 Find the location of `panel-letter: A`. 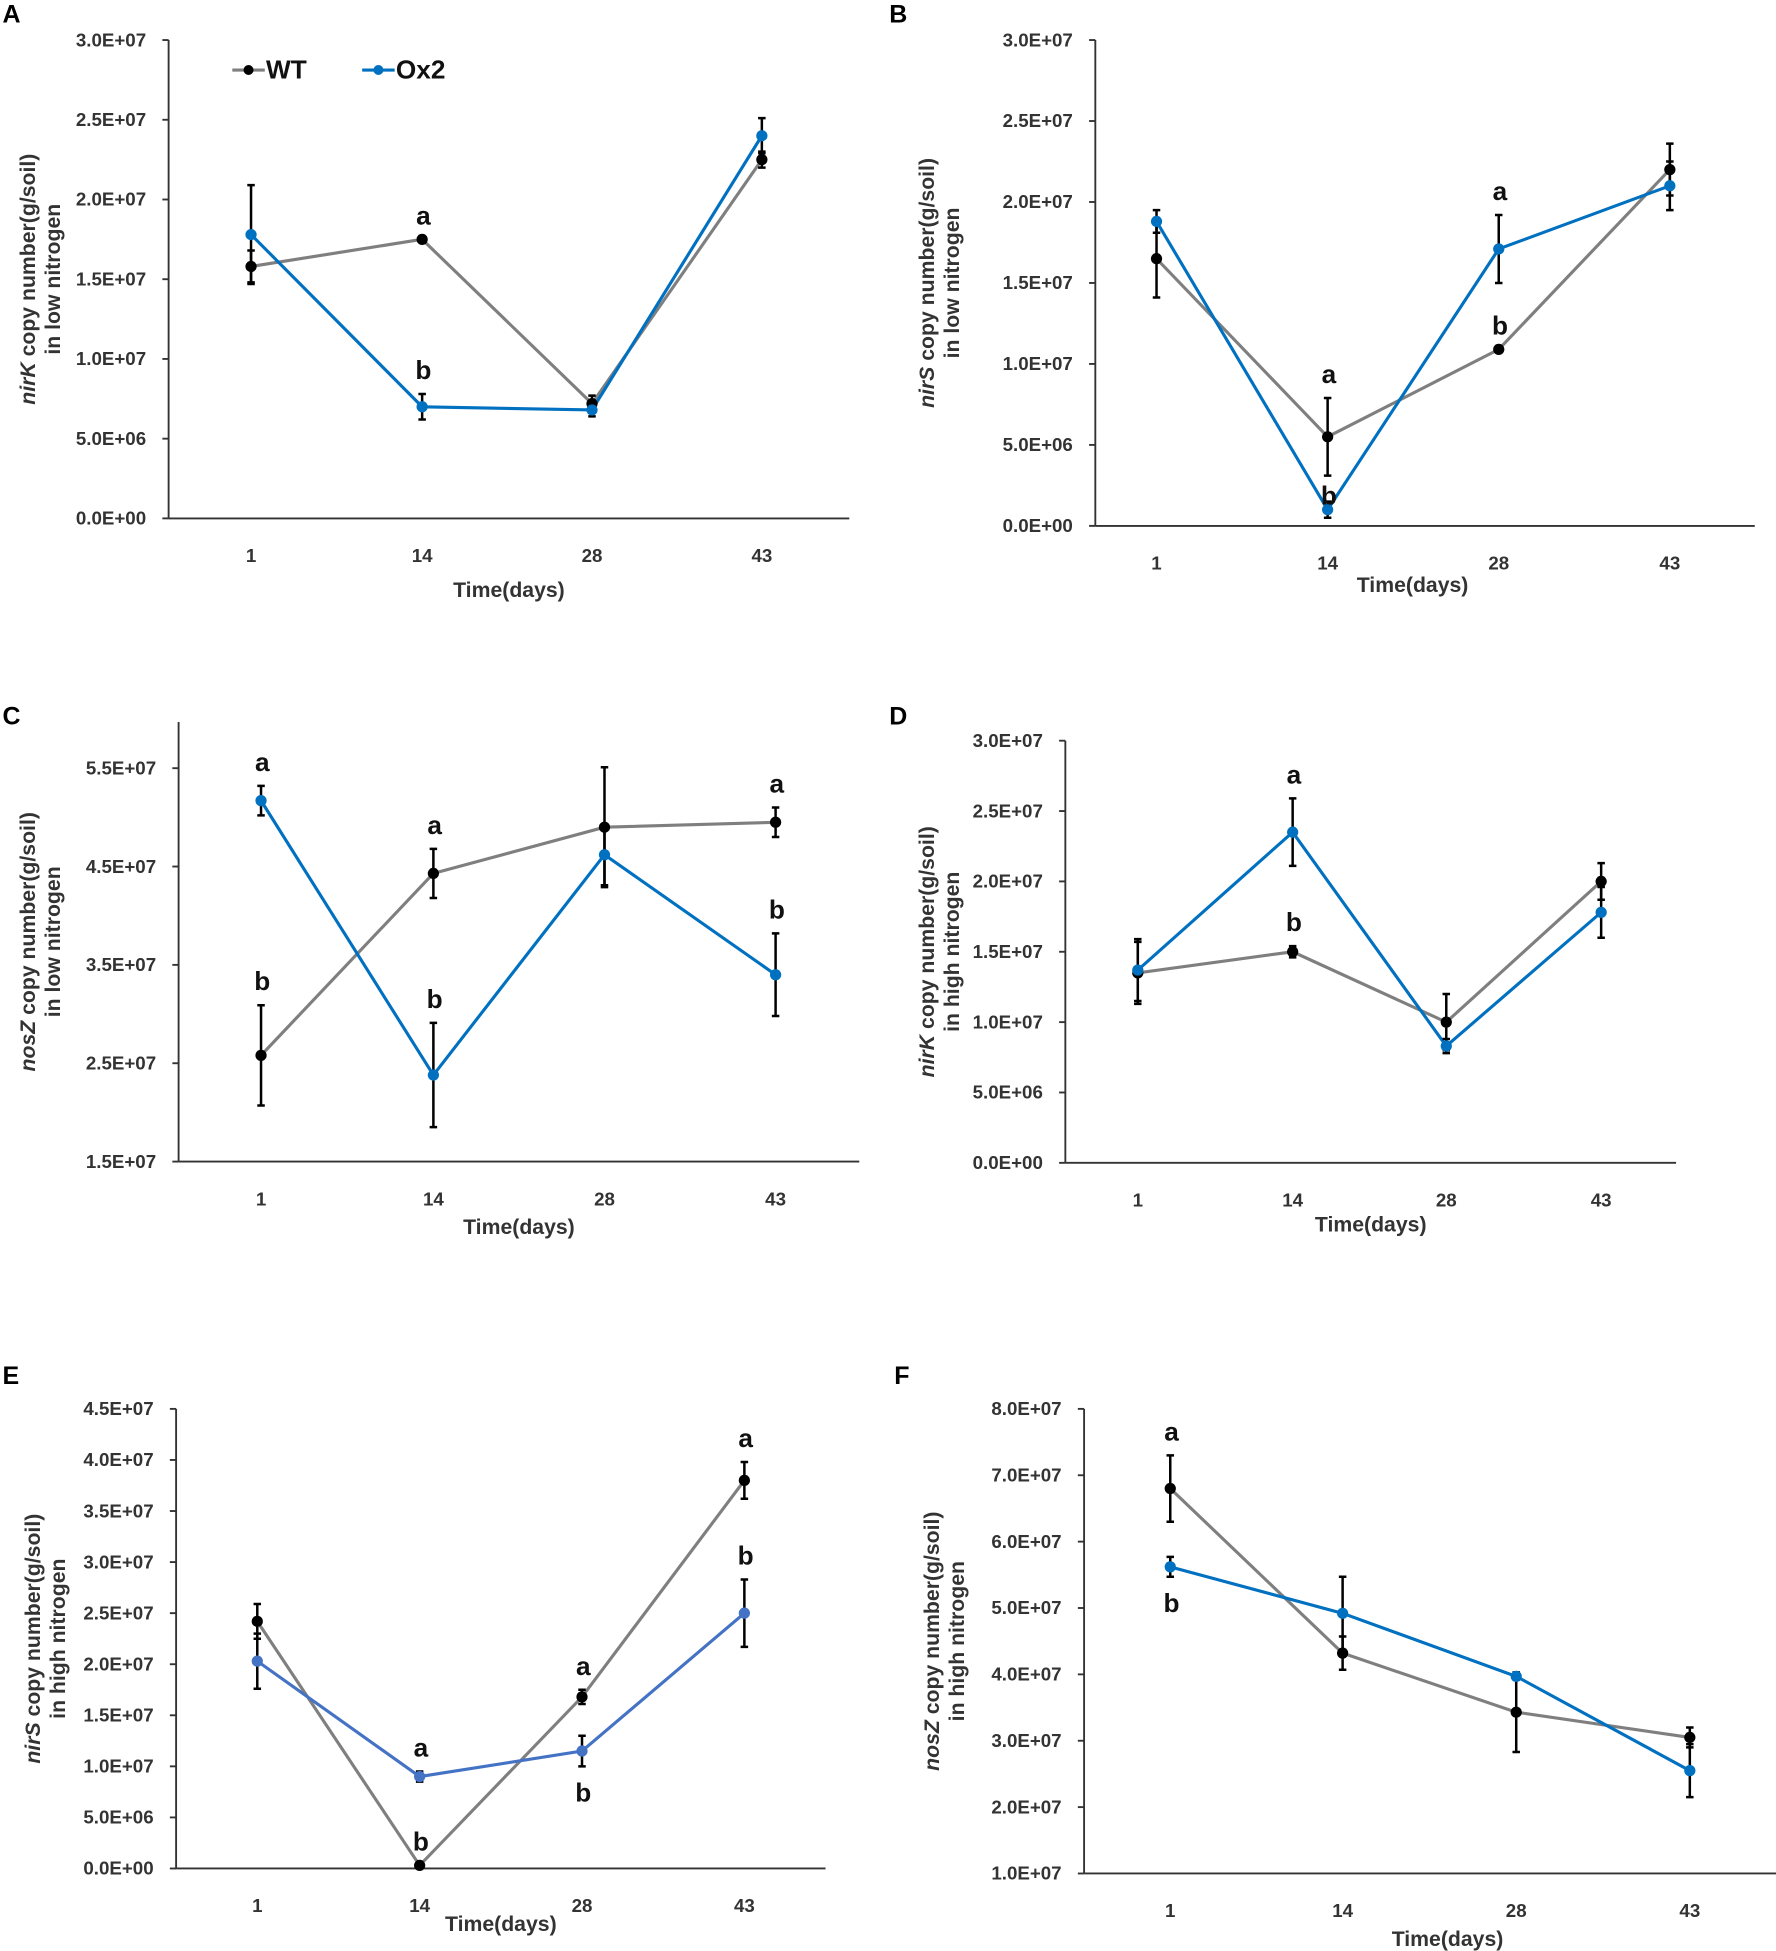

panel-letter: A is located at coordinates (11, 15).